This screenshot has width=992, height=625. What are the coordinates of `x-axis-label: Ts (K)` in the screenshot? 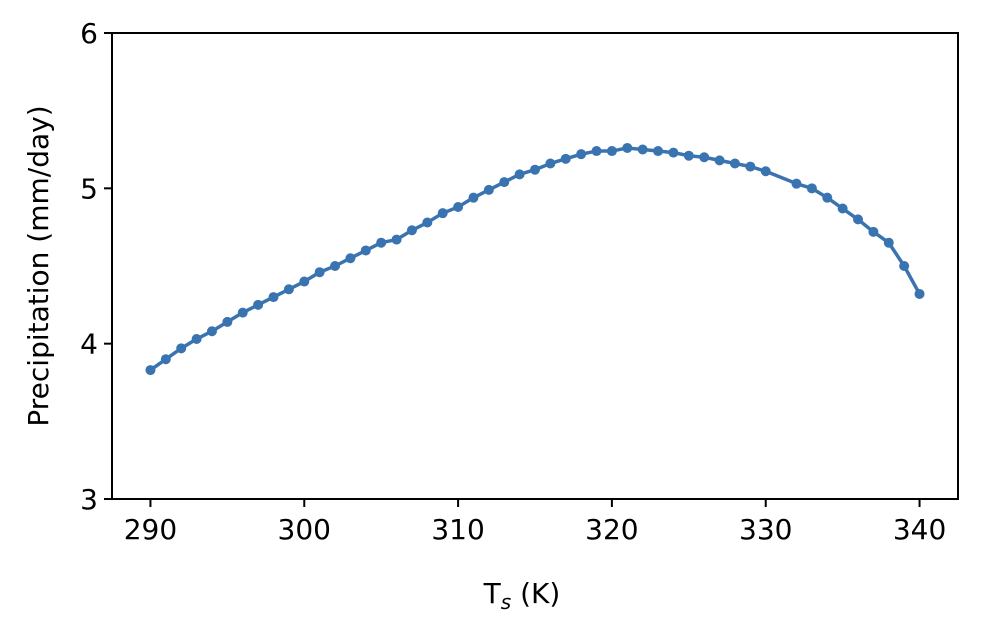 It's located at (522, 595).